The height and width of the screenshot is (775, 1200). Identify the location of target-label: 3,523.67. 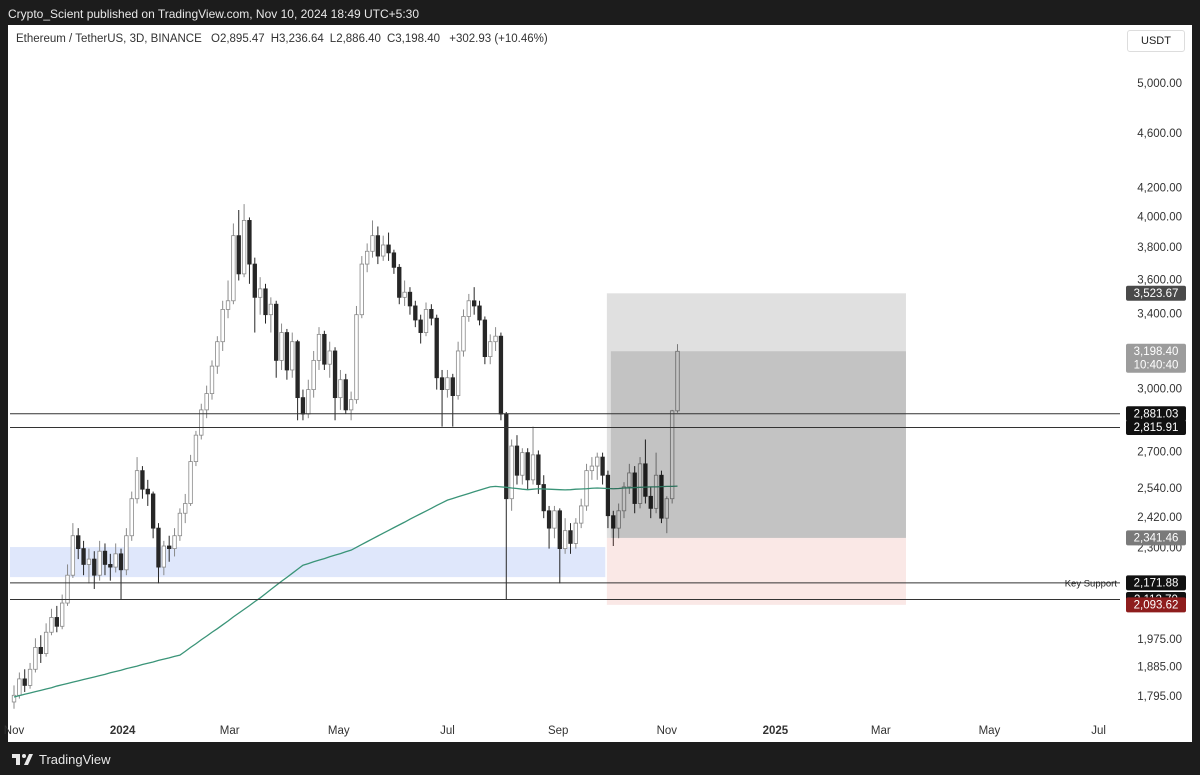
(1156, 294).